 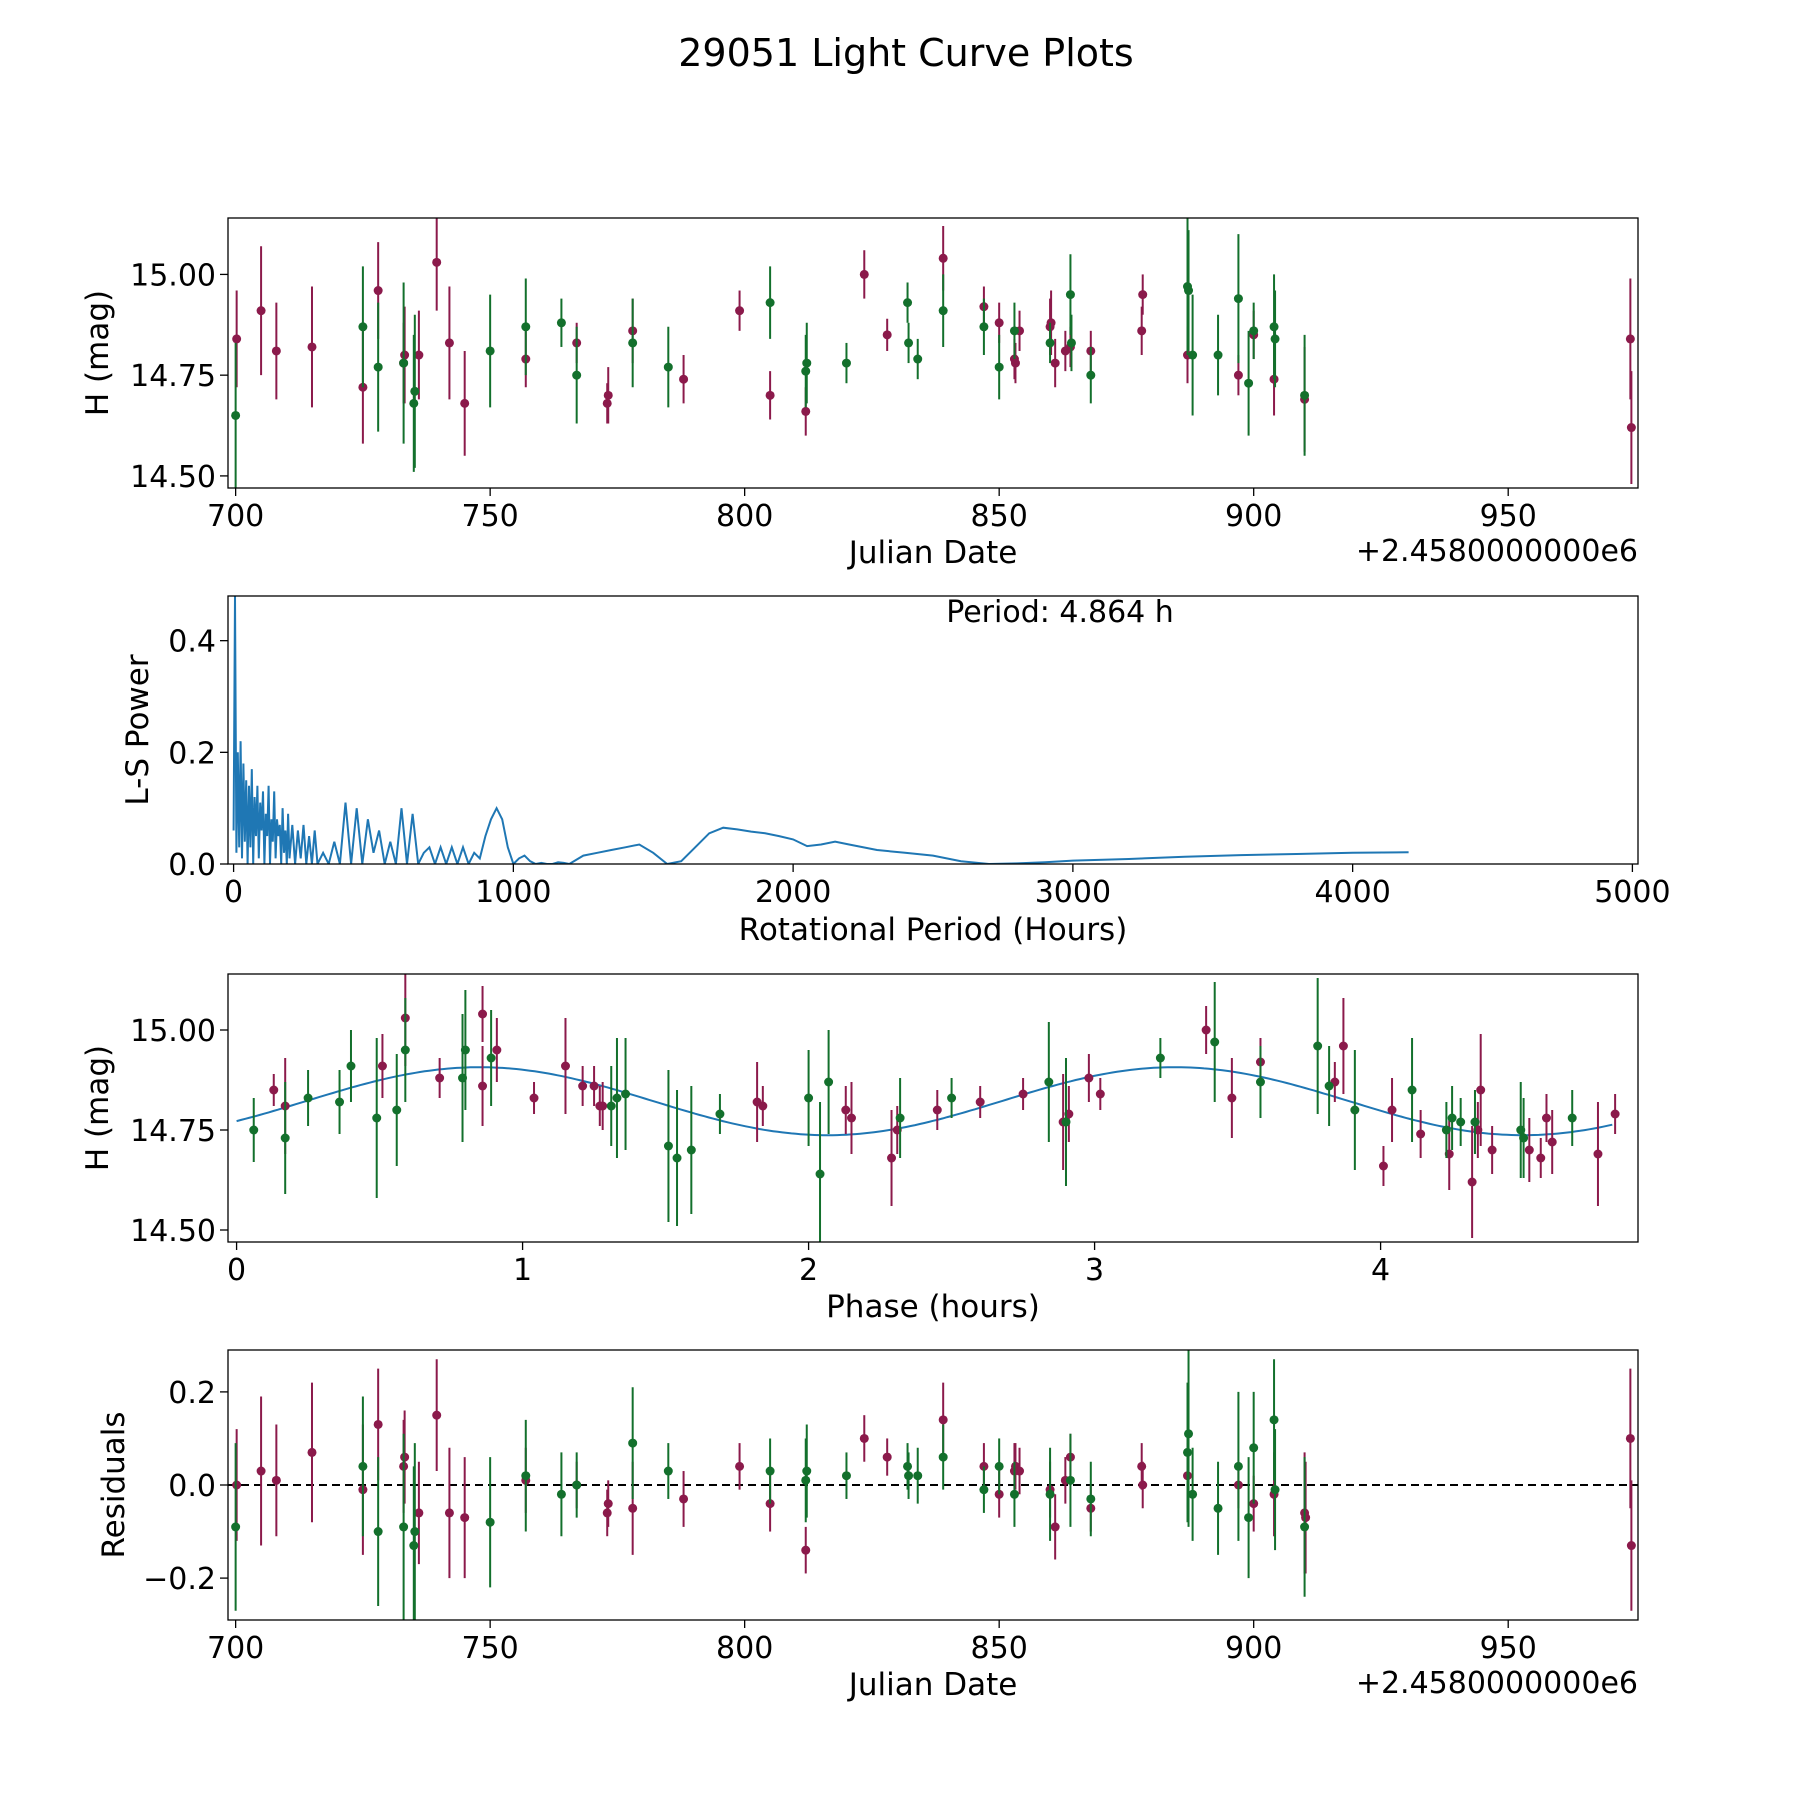 What do you see at coordinates (513, 892) in the screenshot?
I see `periodogram-xtick-label: 1000` at bounding box center [513, 892].